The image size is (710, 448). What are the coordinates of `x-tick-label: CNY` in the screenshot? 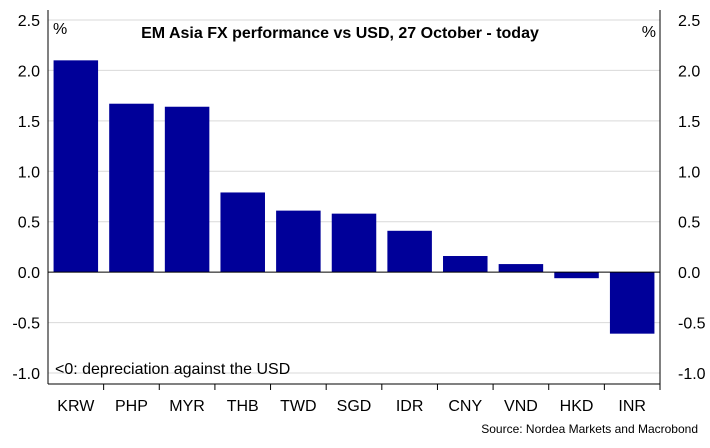 It's located at (465, 406).